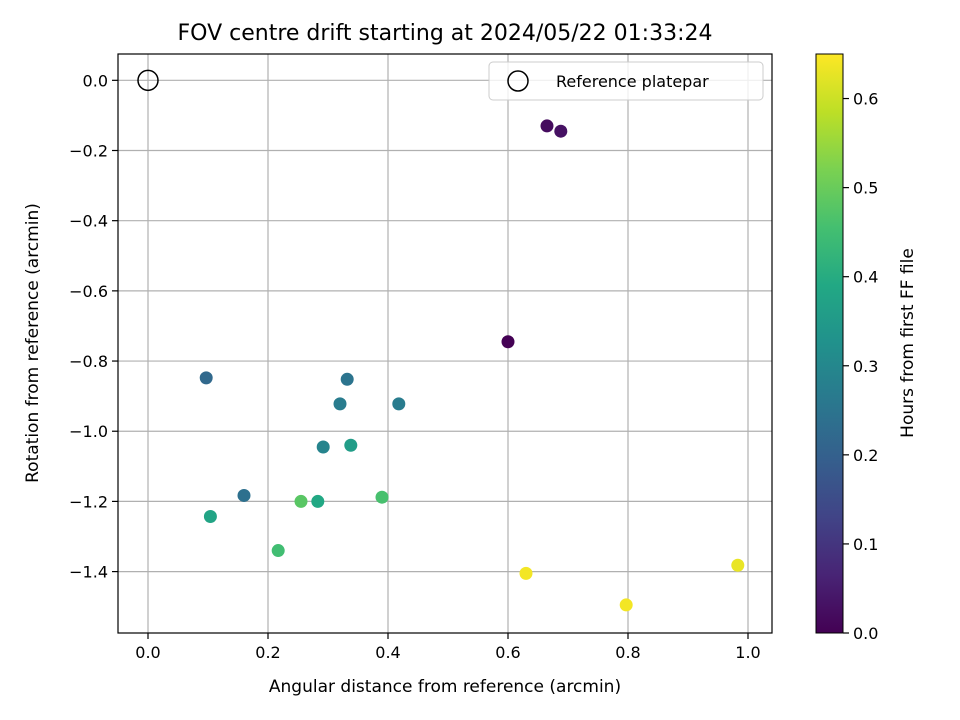 The width and height of the screenshot is (960, 720). I want to click on x-axis-ticks: 0.0 0.2 0.4 0.6 0.8 1.0, so click(448, 647).